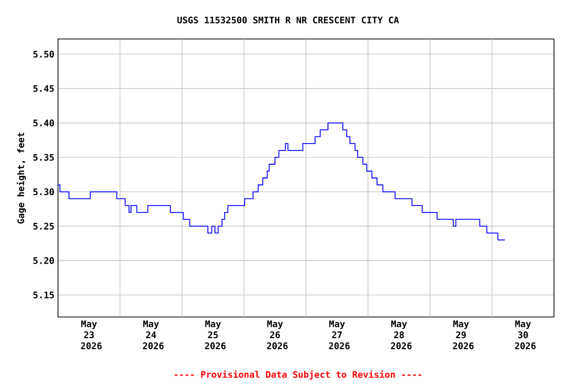 This screenshot has width=576, height=384. Describe the element at coordinates (43, 260) in the screenshot. I see `y-tick-label: 5.20` at that location.